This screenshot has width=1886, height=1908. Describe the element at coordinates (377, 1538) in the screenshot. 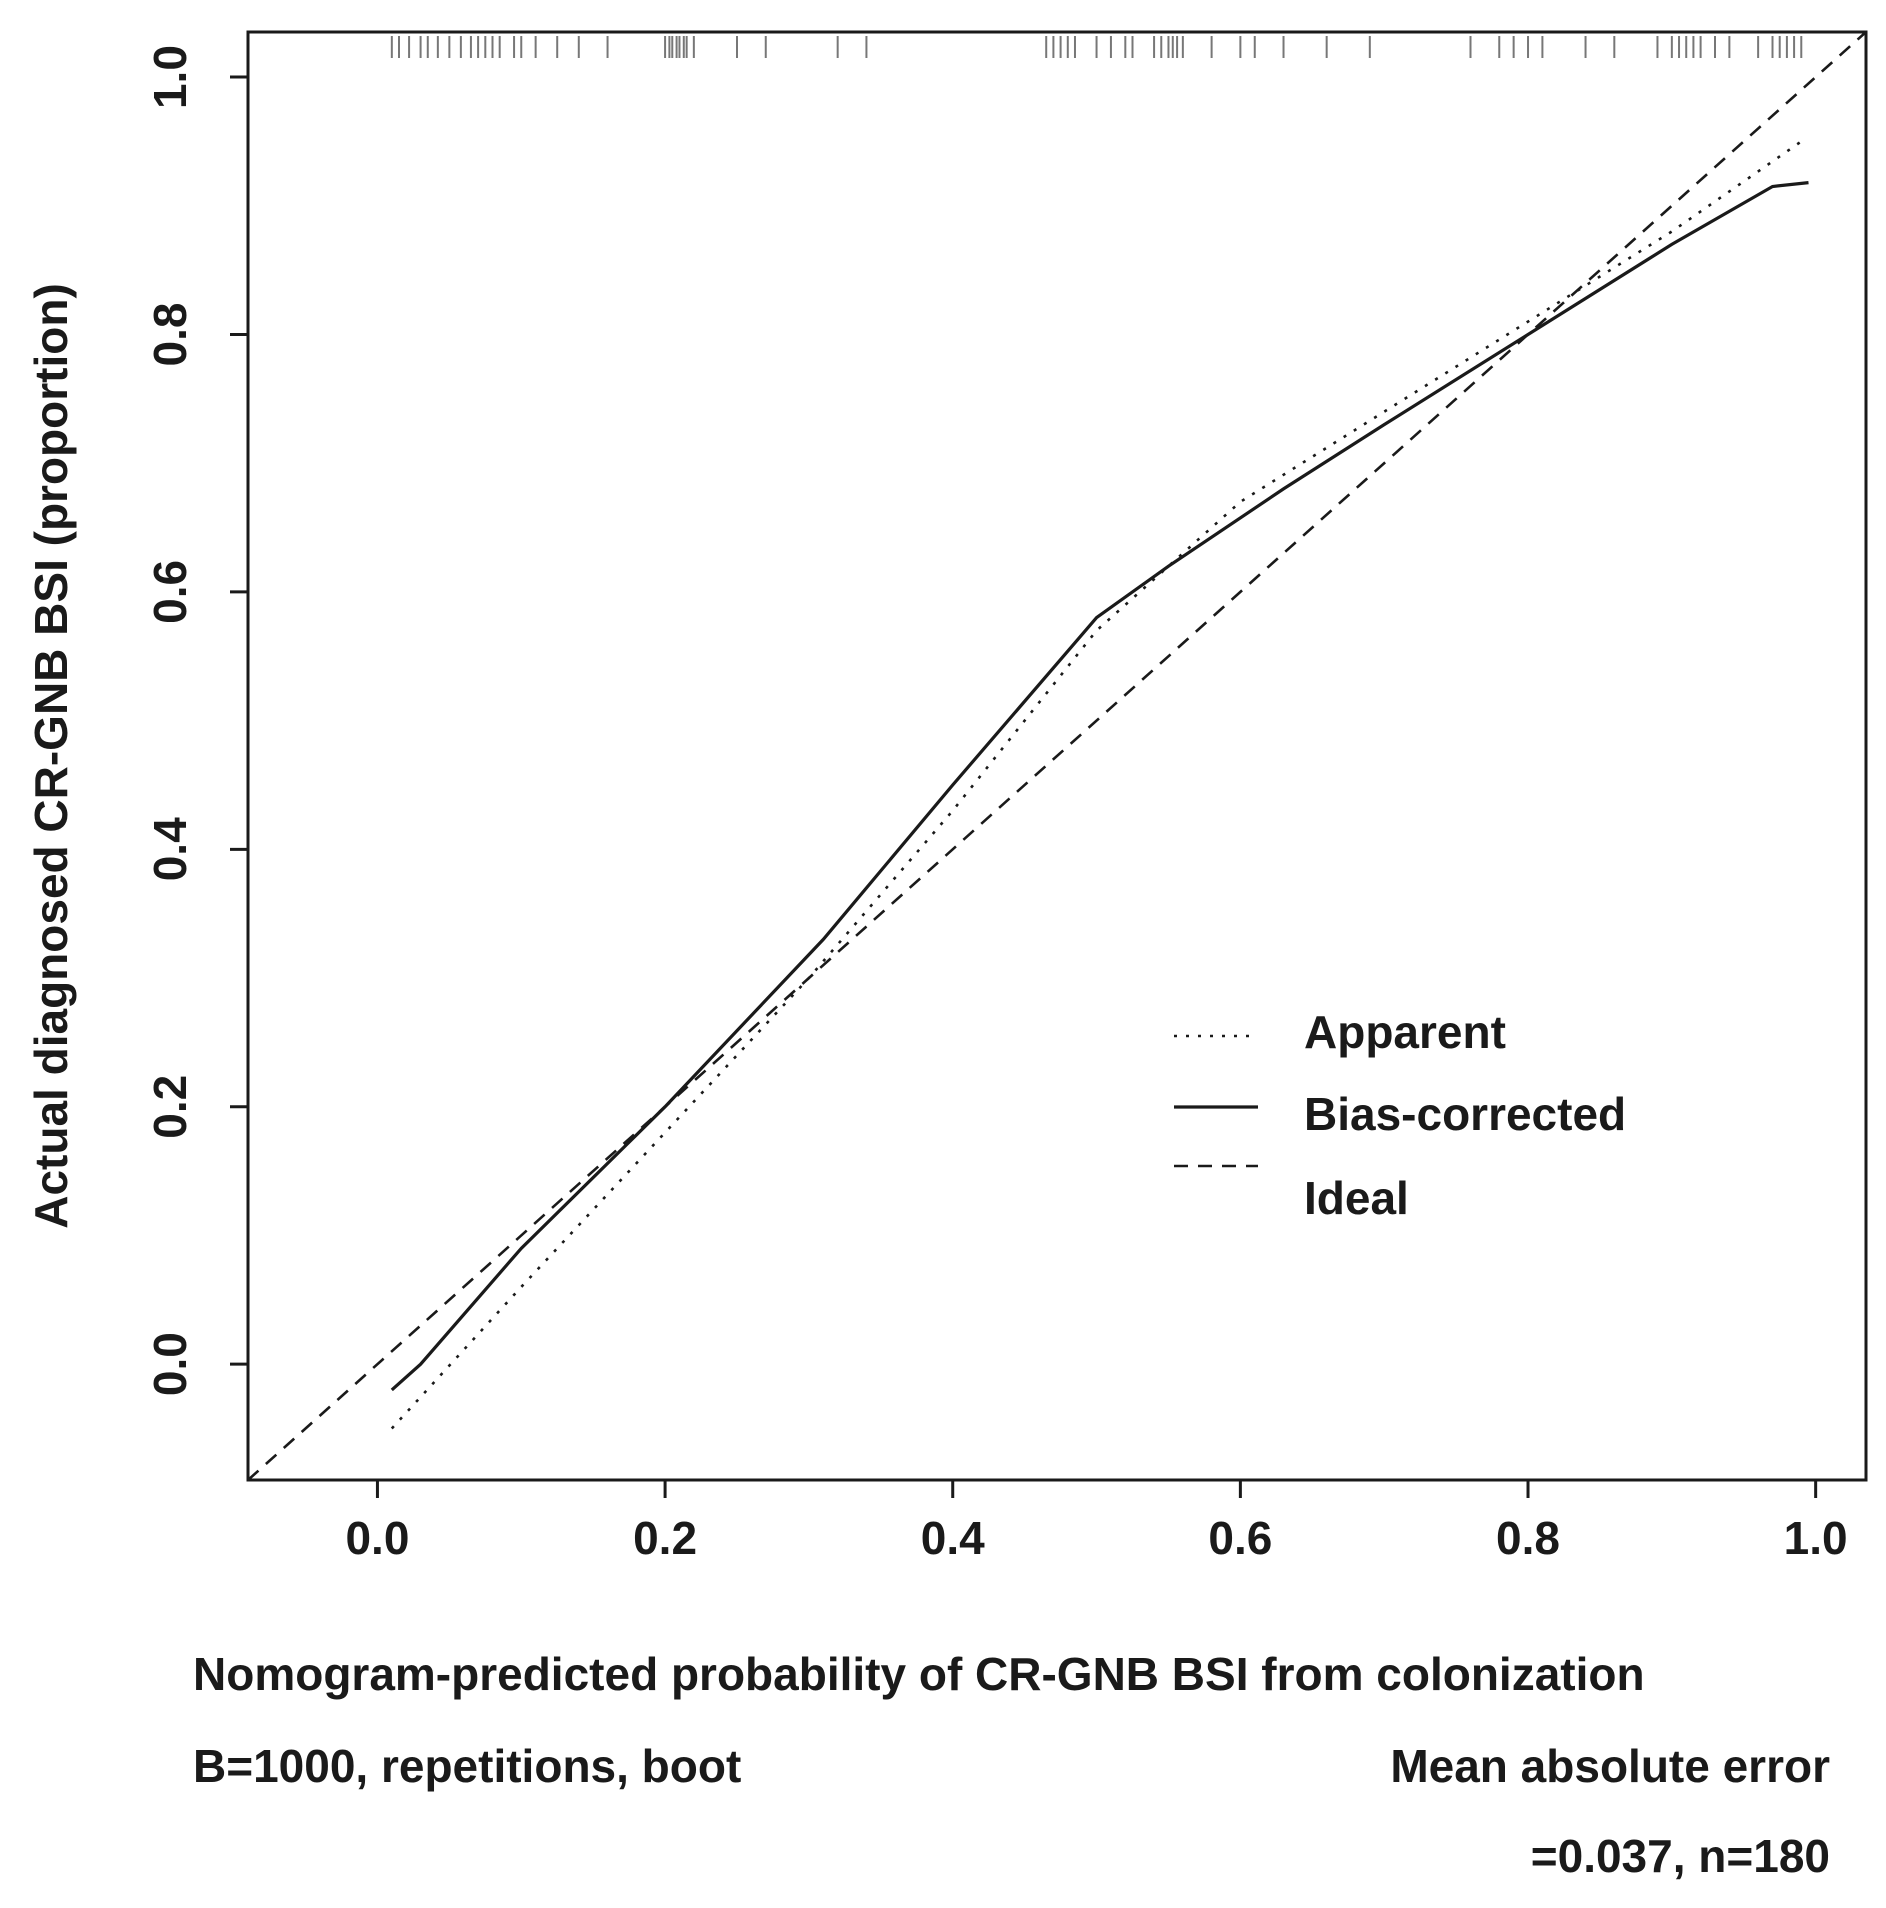

I see `x-tick-label: 0.0` at that location.